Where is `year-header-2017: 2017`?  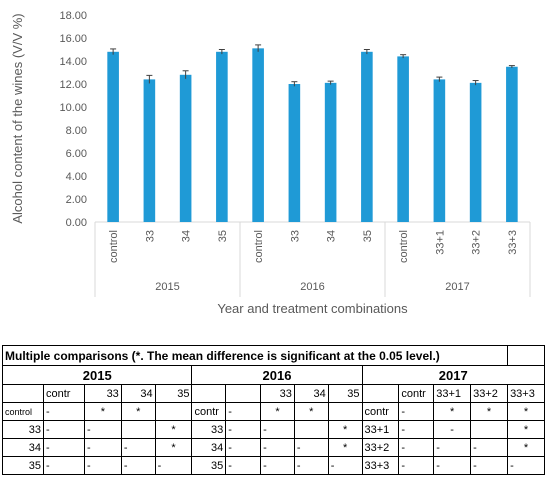
year-header-2017: 2017 is located at coordinates (453, 375).